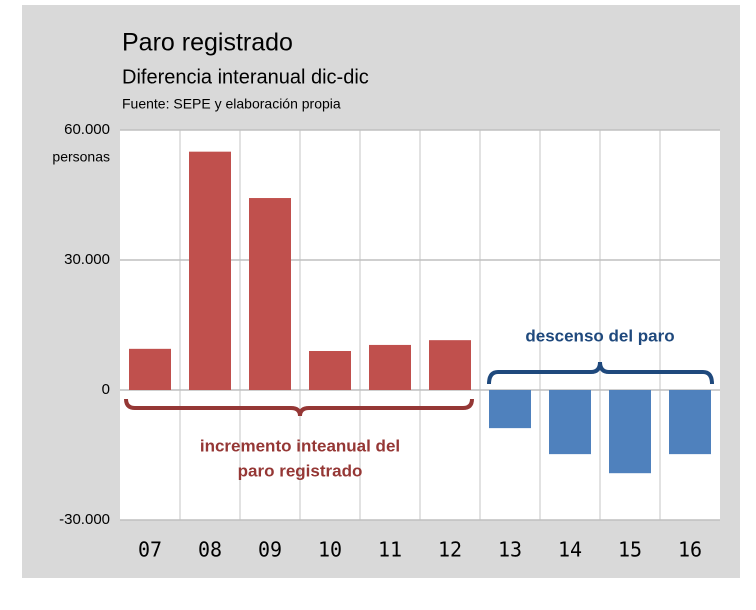 The image size is (756, 610). I want to click on increase-annotation: paro registrado, so click(300, 470).